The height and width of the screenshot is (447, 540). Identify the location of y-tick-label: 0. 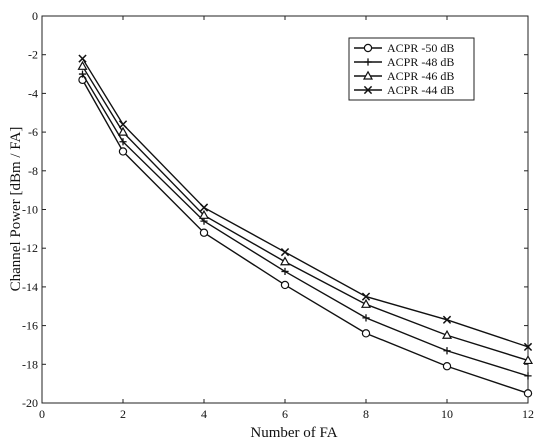
(35, 16).